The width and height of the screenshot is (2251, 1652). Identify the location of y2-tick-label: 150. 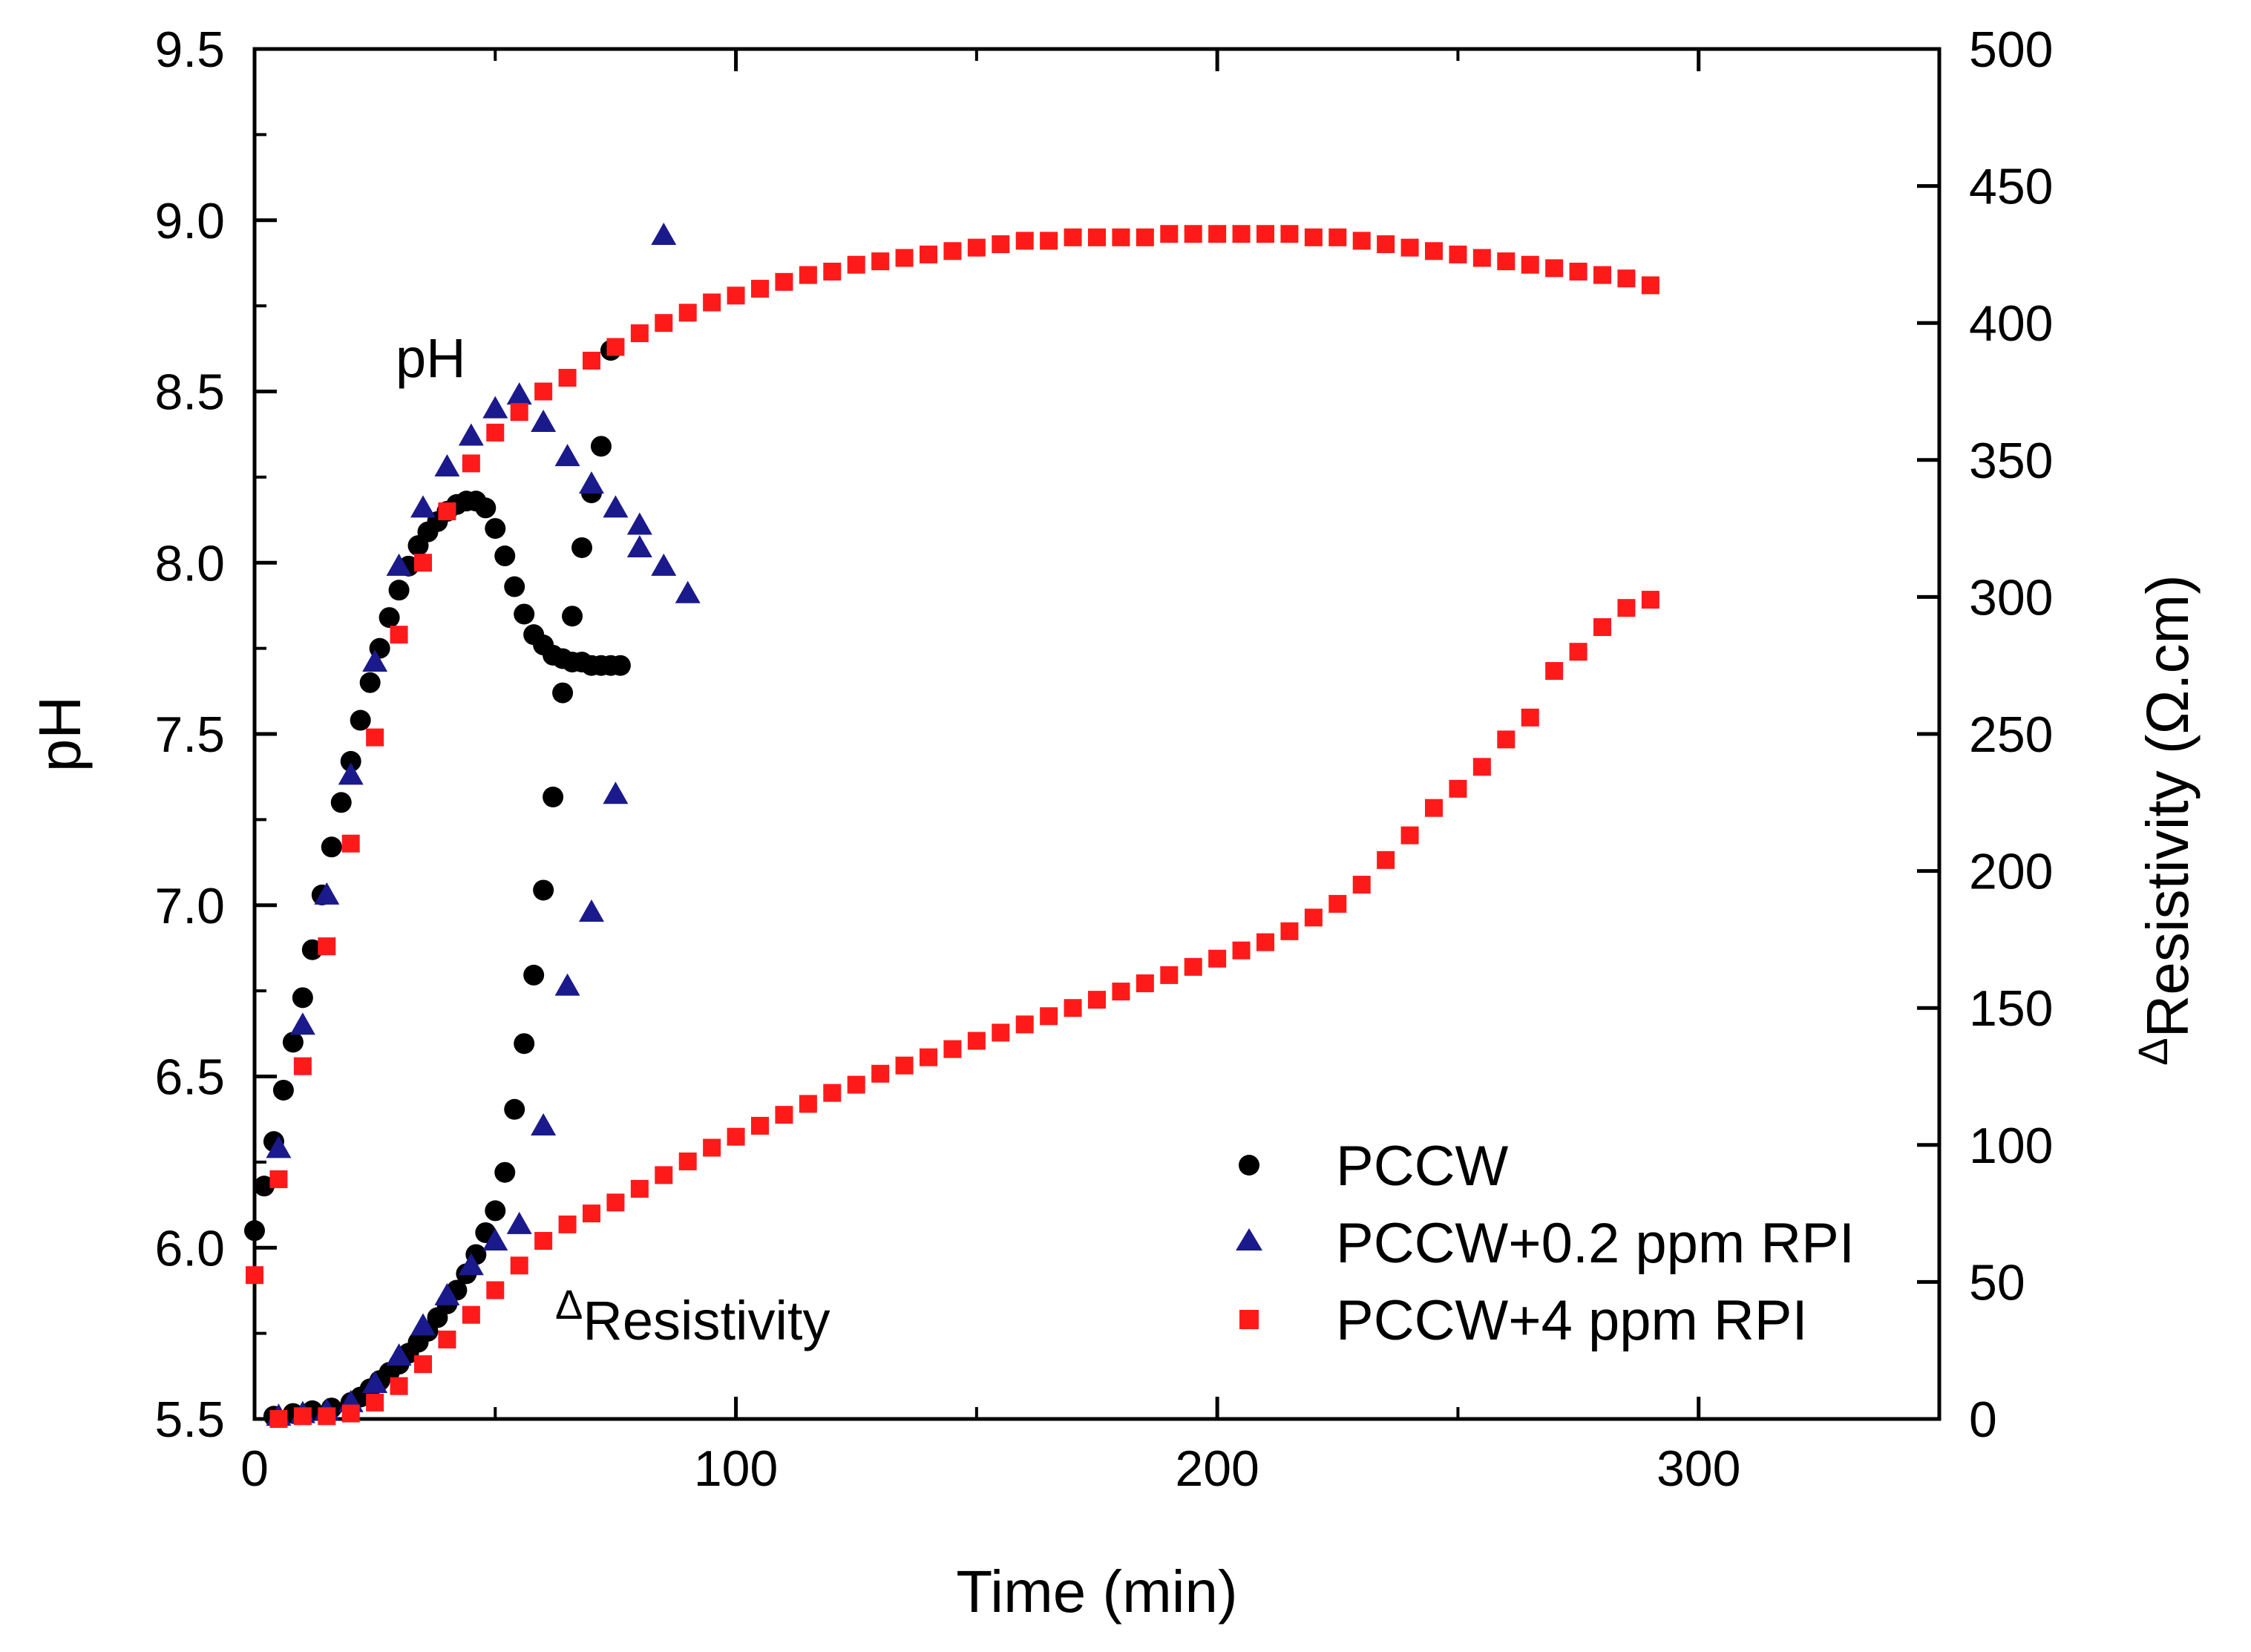
(2011, 1008).